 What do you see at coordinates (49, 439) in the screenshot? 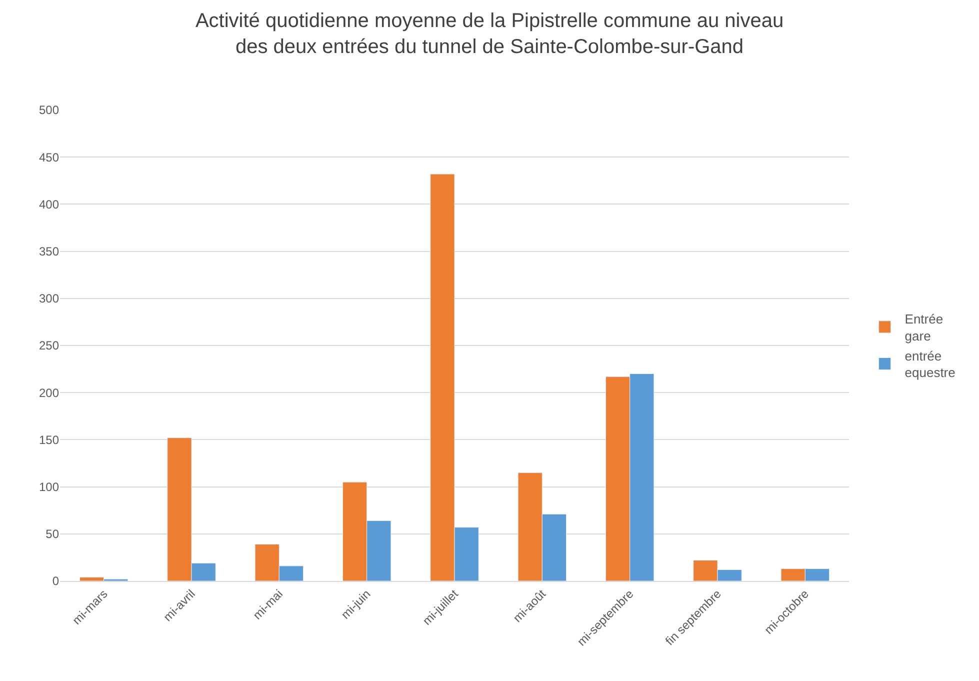
I see `y-tick-label: 150` at bounding box center [49, 439].